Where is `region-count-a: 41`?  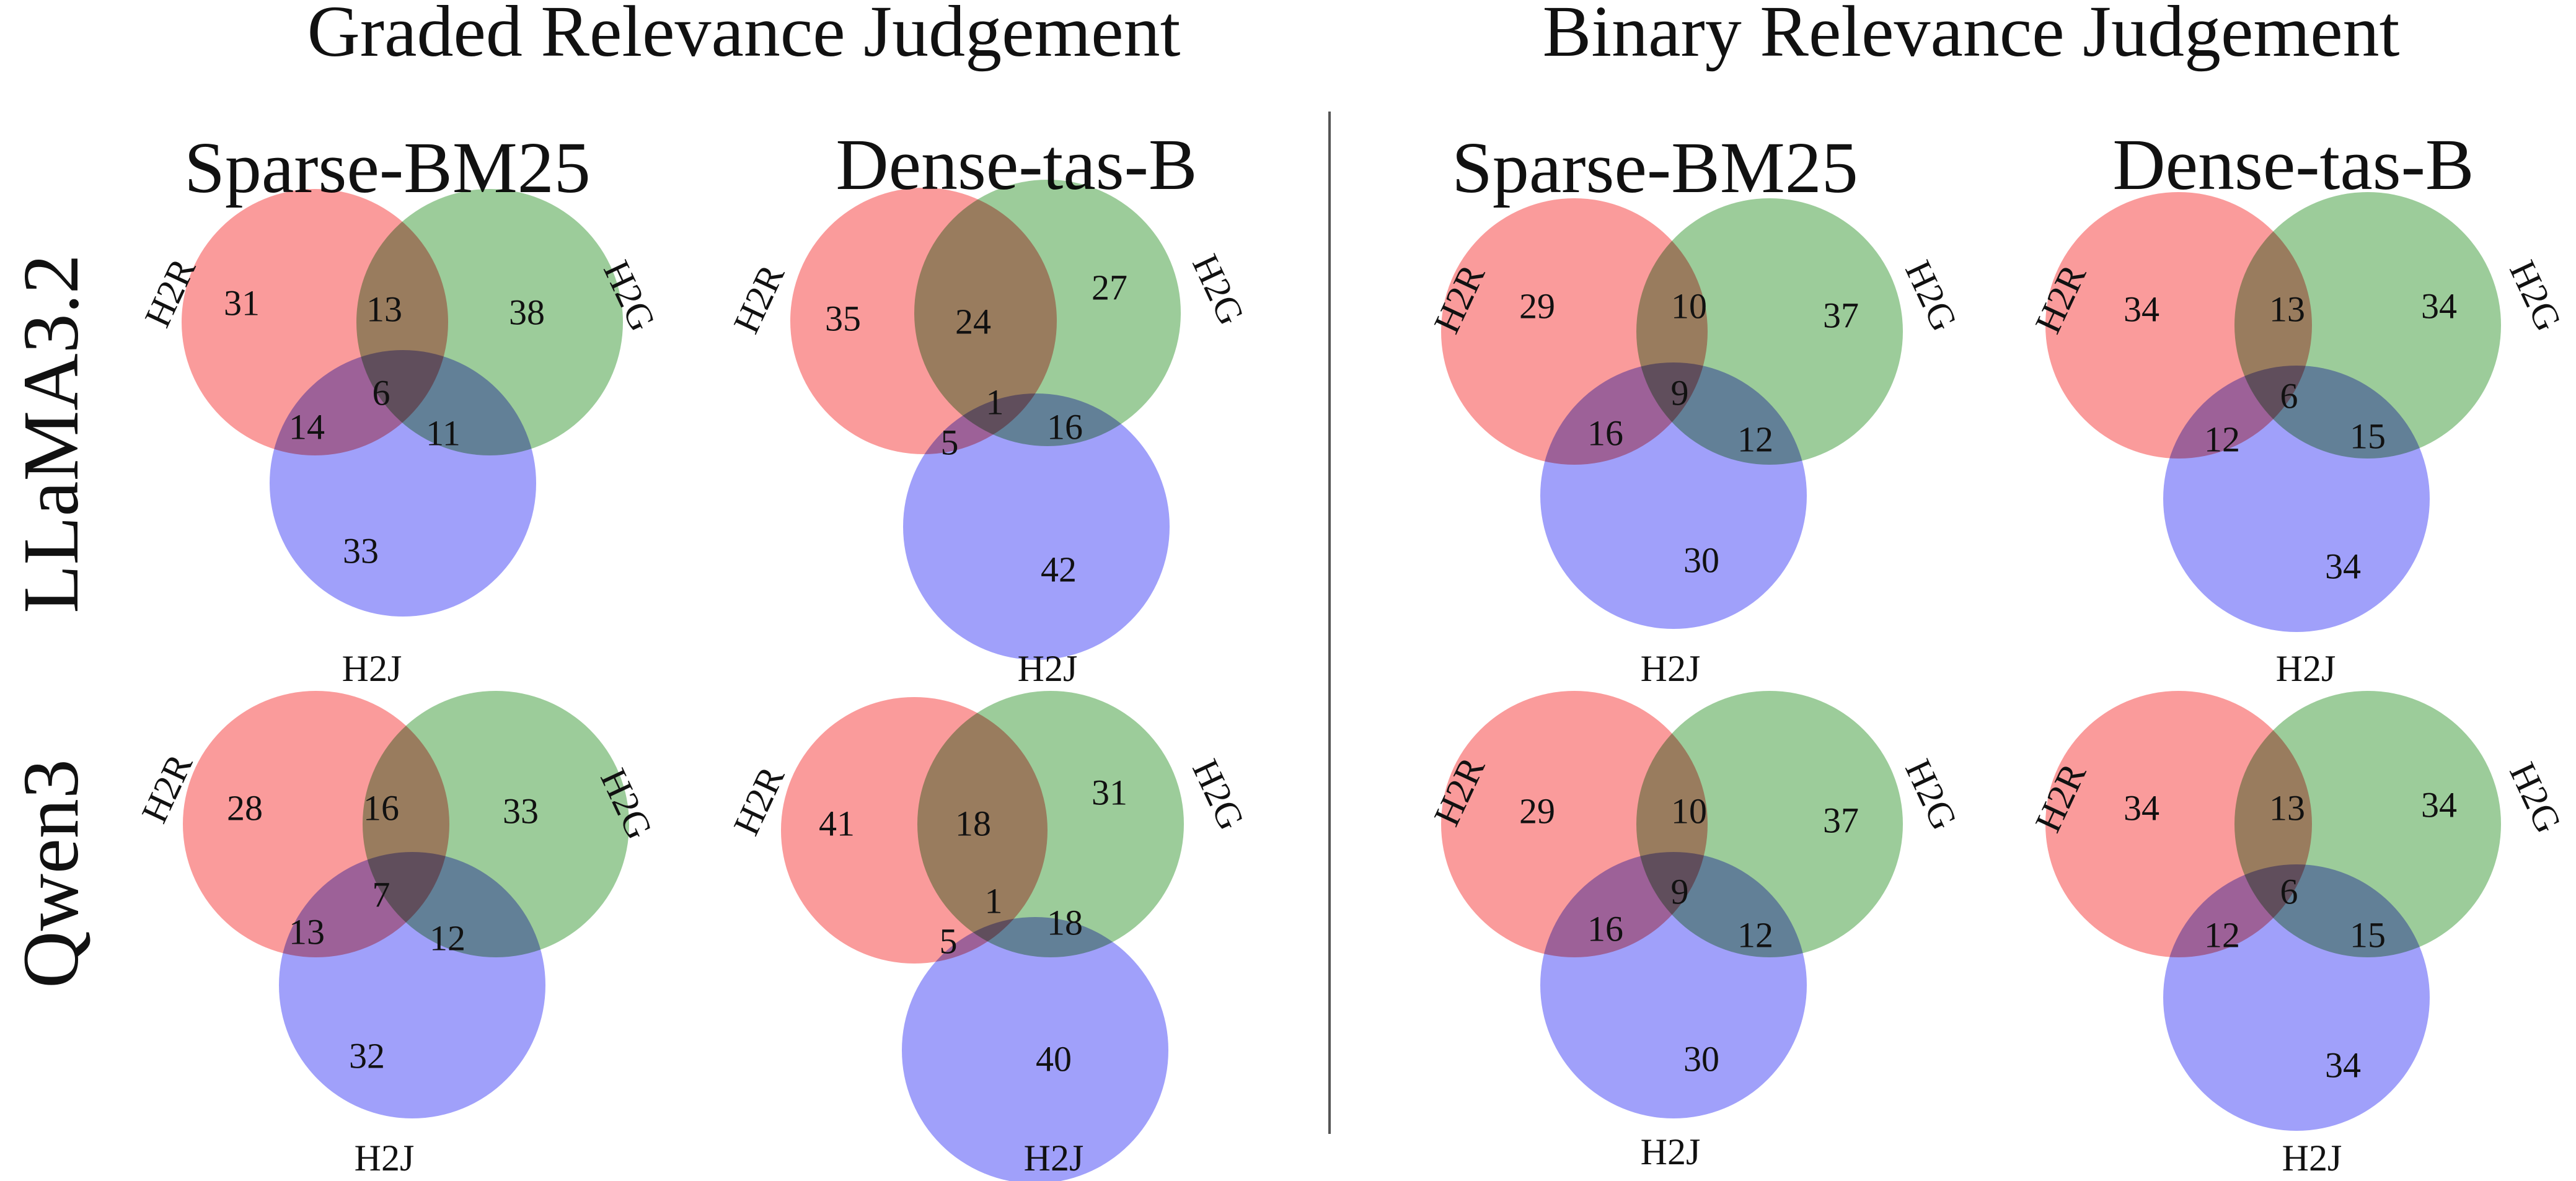
region-count-a: 41 is located at coordinates (837, 823).